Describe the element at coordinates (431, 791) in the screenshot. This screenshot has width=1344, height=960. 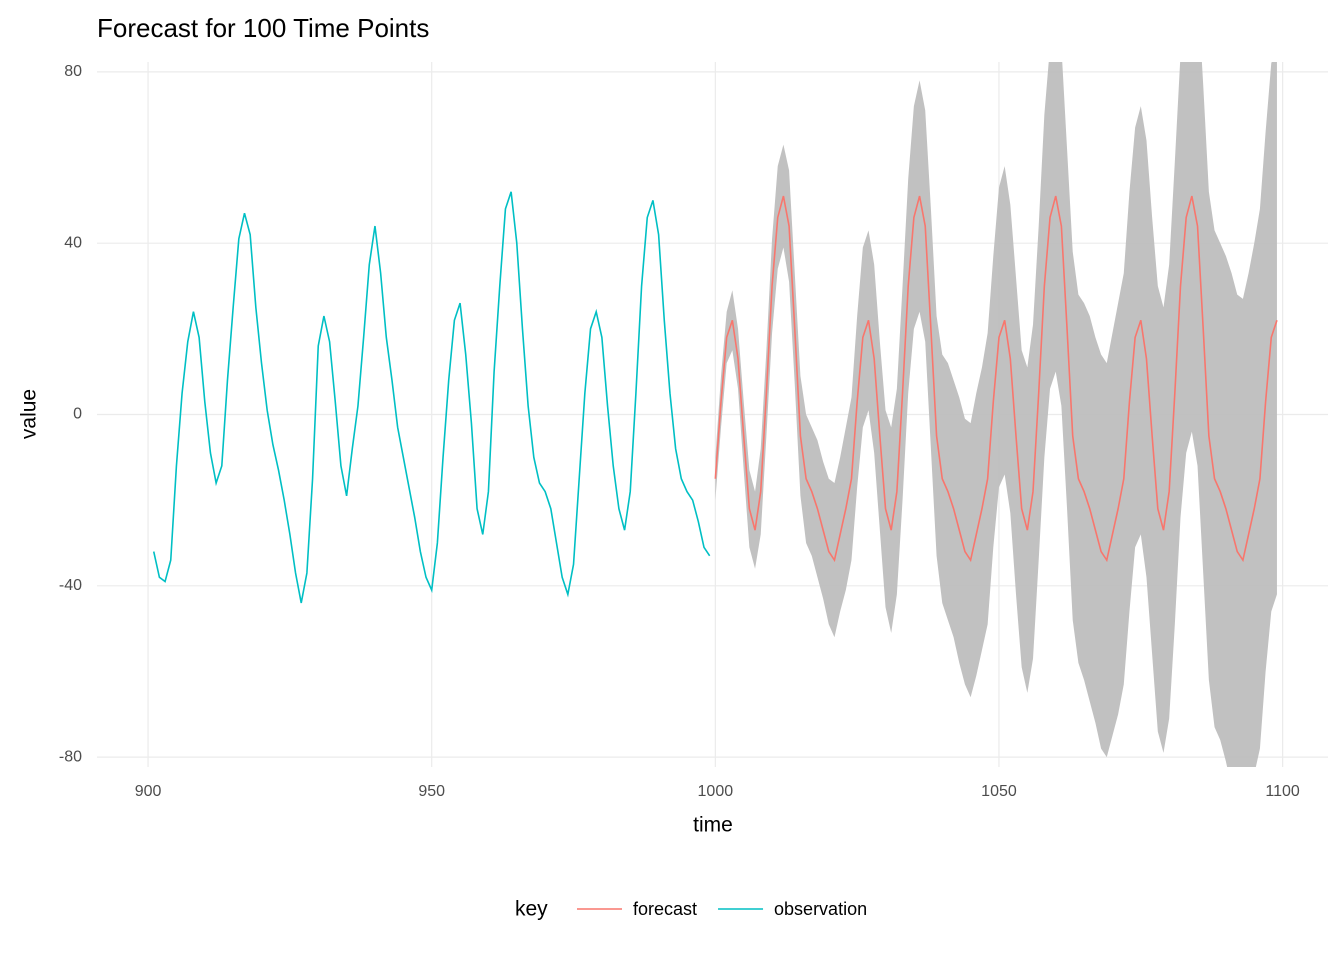
I see `x-tick-label: 950` at that location.